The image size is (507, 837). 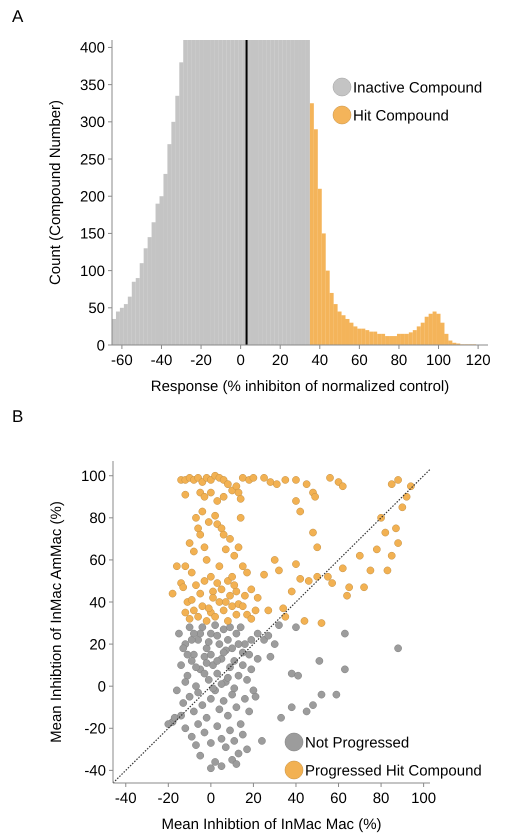 I want to click on x-axis-title: Response (% inhibiton of normalized control), so click(x=300, y=386).